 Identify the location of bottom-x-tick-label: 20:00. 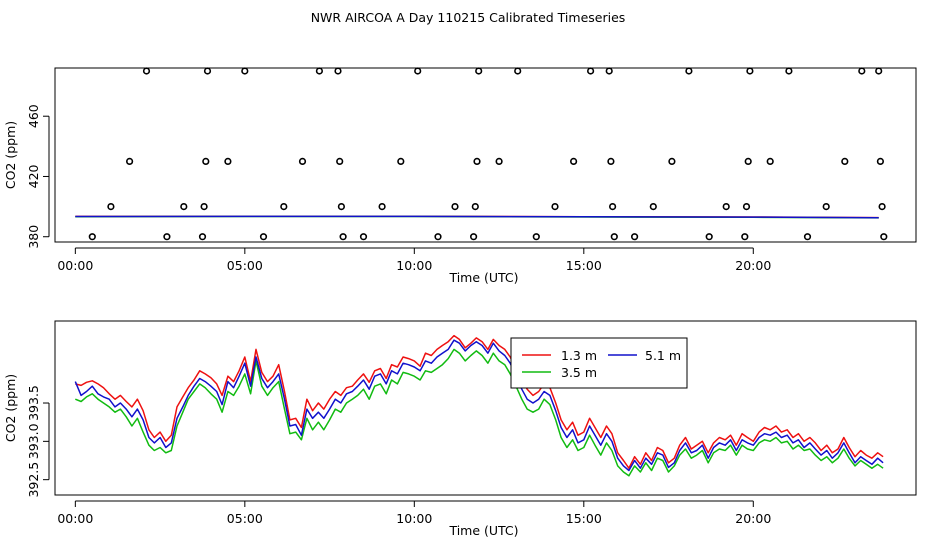
(753, 518).